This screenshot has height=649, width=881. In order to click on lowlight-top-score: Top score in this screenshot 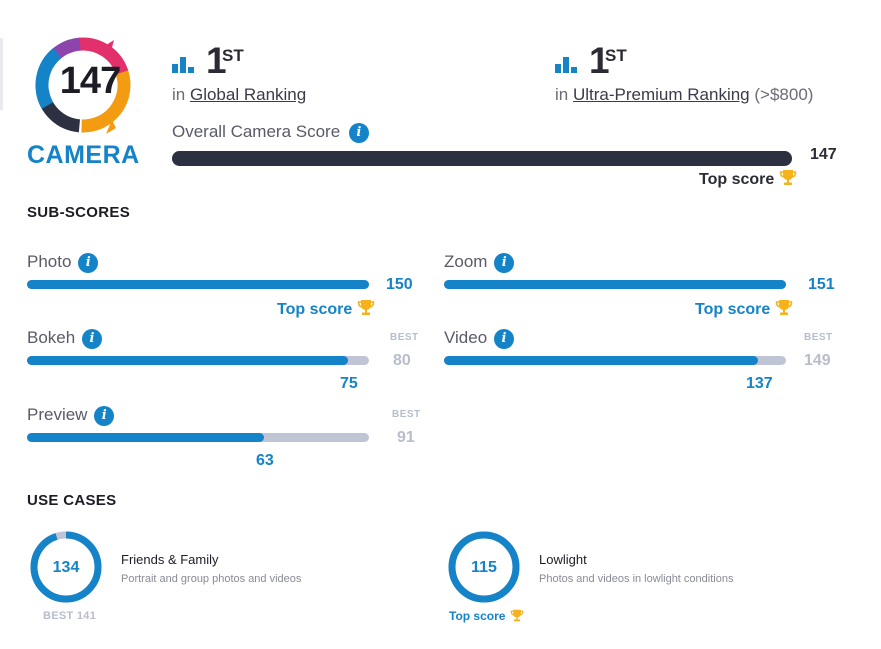, I will do `click(486, 616)`.